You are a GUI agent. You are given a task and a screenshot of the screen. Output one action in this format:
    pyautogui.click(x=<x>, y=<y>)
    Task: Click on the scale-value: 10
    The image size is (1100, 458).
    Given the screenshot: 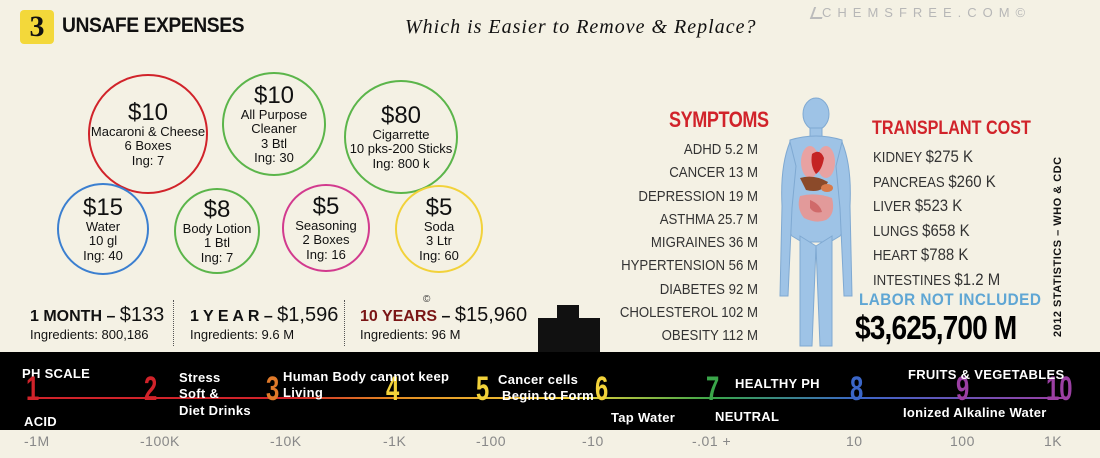 What is the action you would take?
    pyautogui.click(x=854, y=441)
    